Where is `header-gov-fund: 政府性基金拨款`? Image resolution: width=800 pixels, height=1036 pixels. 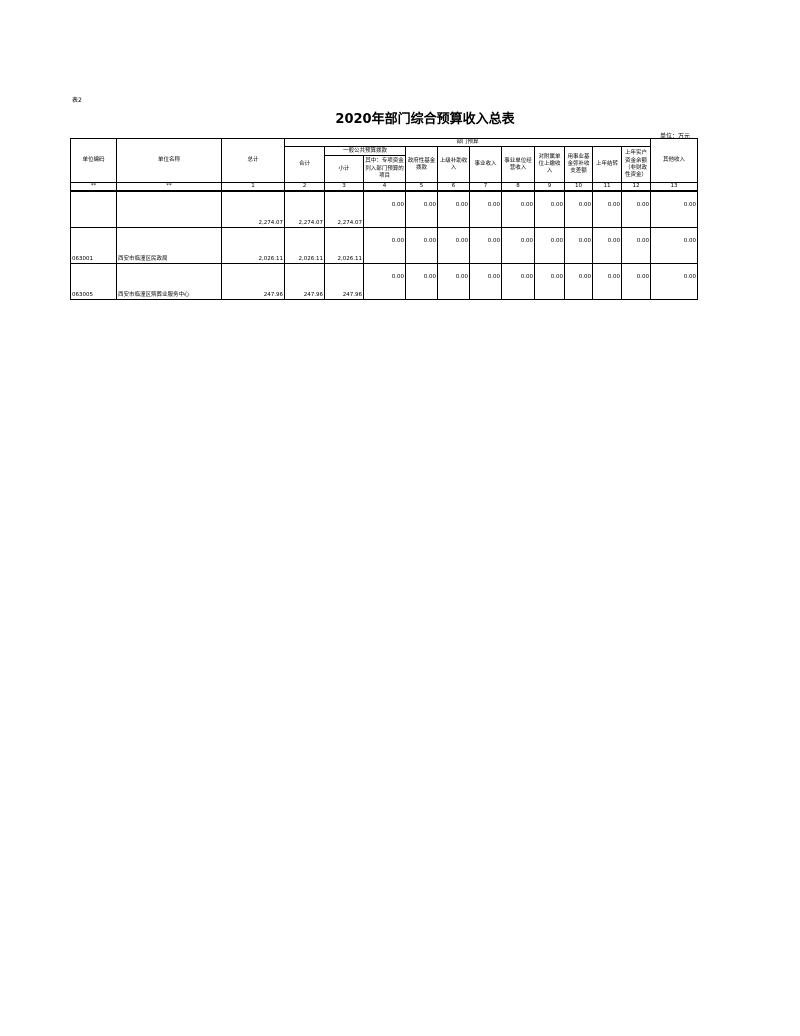 header-gov-fund: 政府性基金拨款 is located at coordinates (421, 165).